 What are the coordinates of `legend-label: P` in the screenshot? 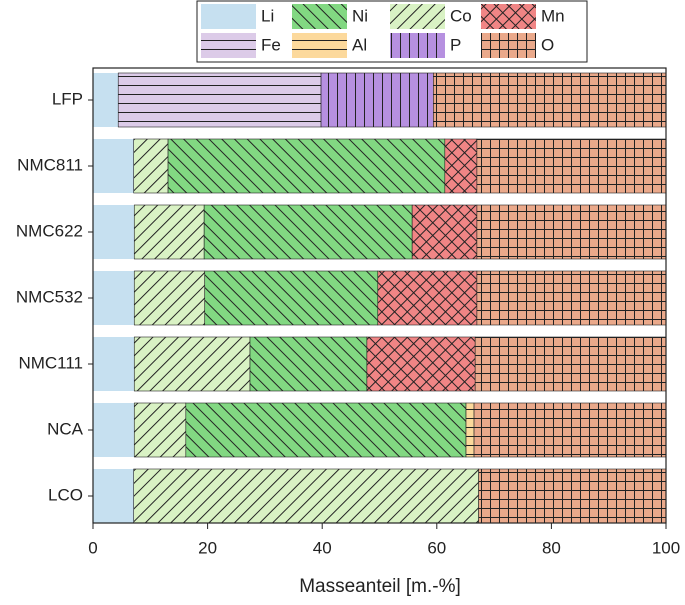 It's located at (455, 44).